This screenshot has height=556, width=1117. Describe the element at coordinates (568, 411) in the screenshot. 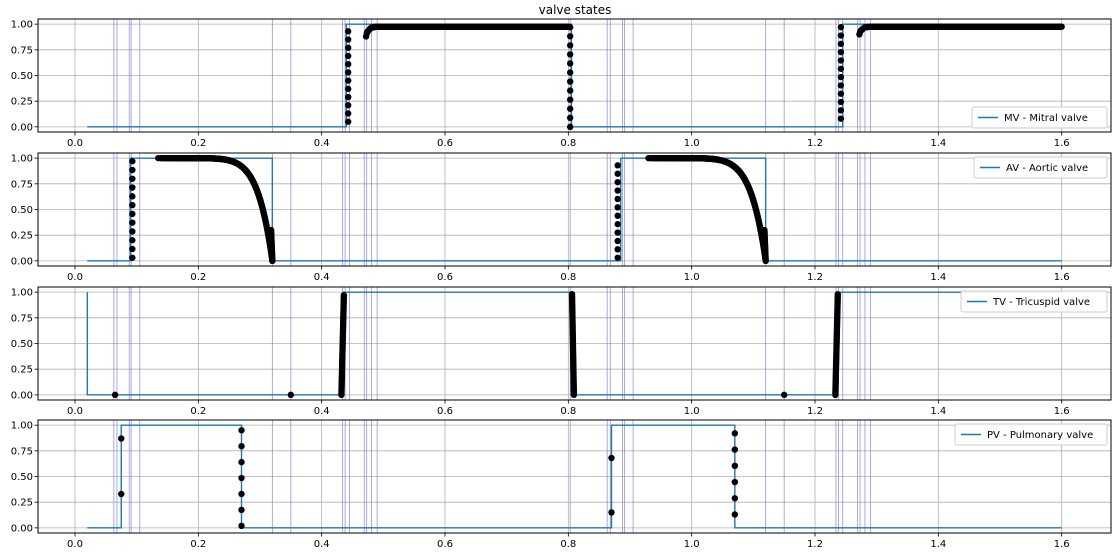

I see `x-tick-label: 0.8` at that location.